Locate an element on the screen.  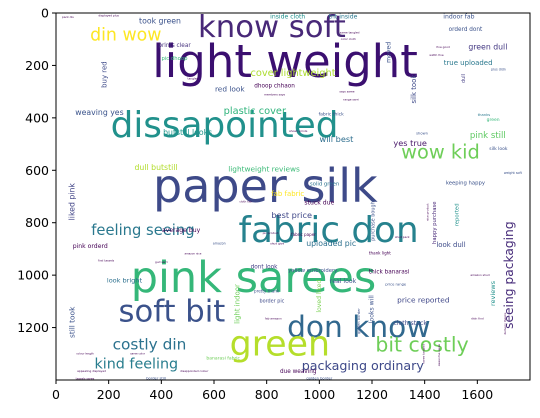
word-25: dull butstill is located at coordinates (156, 167).